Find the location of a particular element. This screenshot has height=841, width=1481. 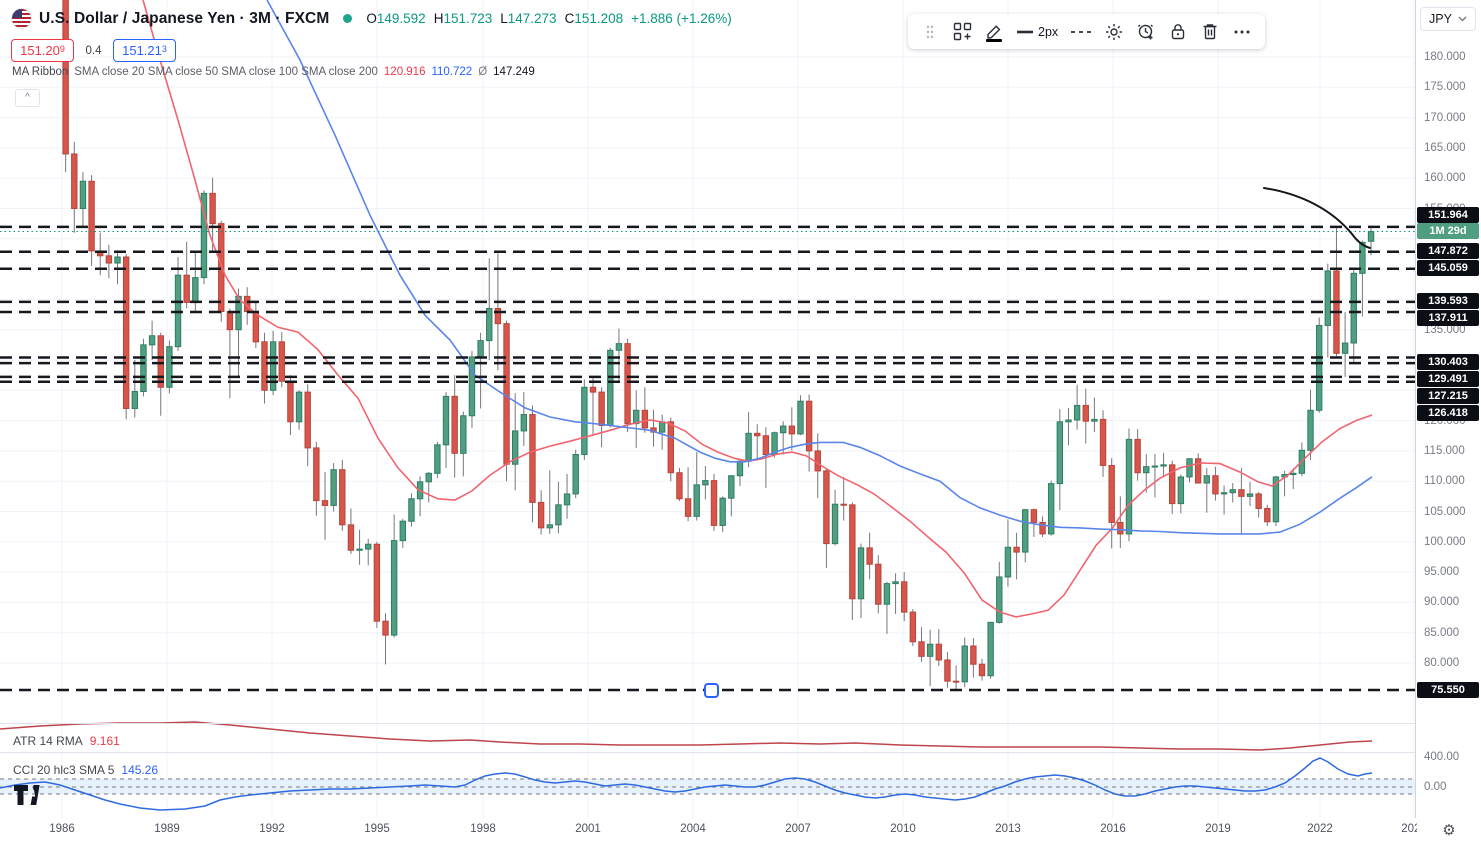

low-value: L147.273 is located at coordinates (528, 18).